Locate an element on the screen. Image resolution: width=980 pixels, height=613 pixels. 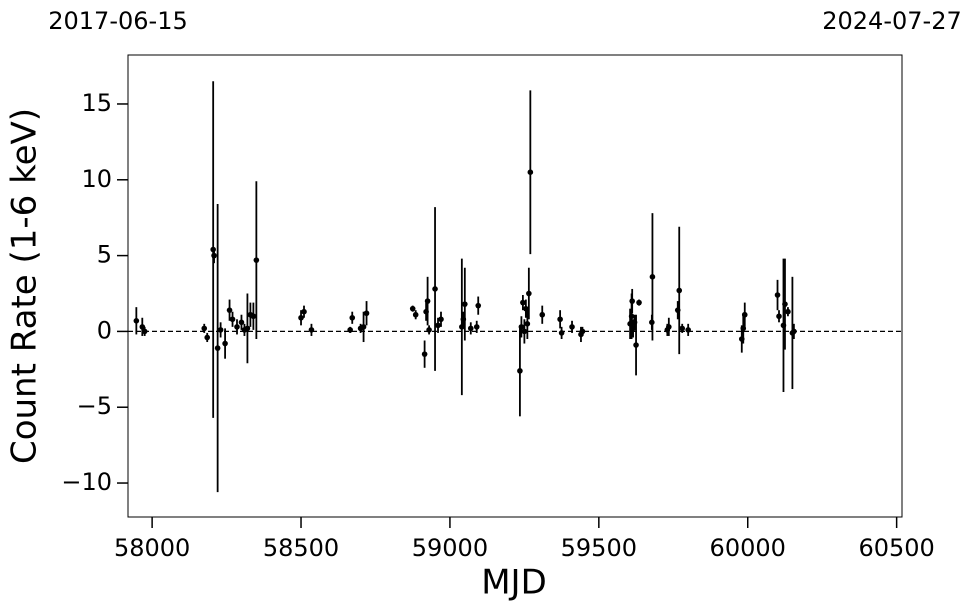
y-tick-label: 5 is located at coordinates (104, 255).